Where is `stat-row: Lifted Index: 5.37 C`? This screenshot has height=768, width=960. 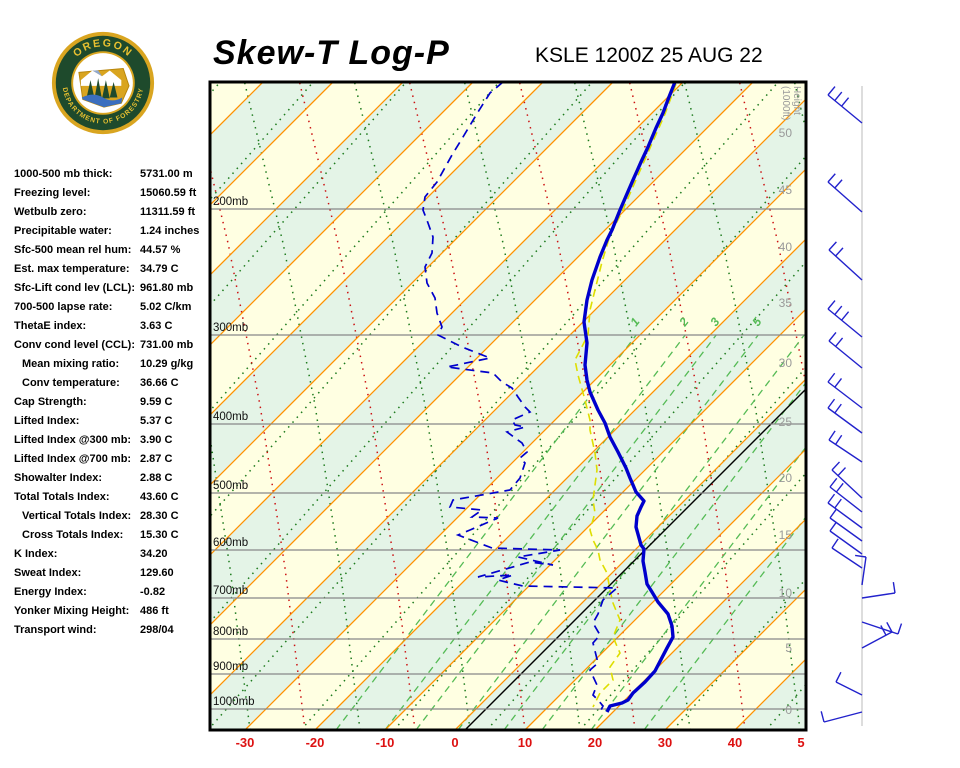
stat-row: Lifted Index: 5.37 C is located at coordinates (112, 421).